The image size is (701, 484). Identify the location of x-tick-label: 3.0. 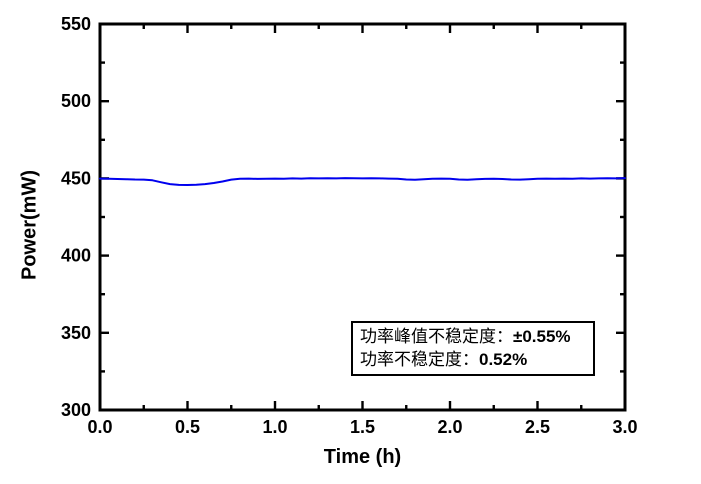
(624, 427).